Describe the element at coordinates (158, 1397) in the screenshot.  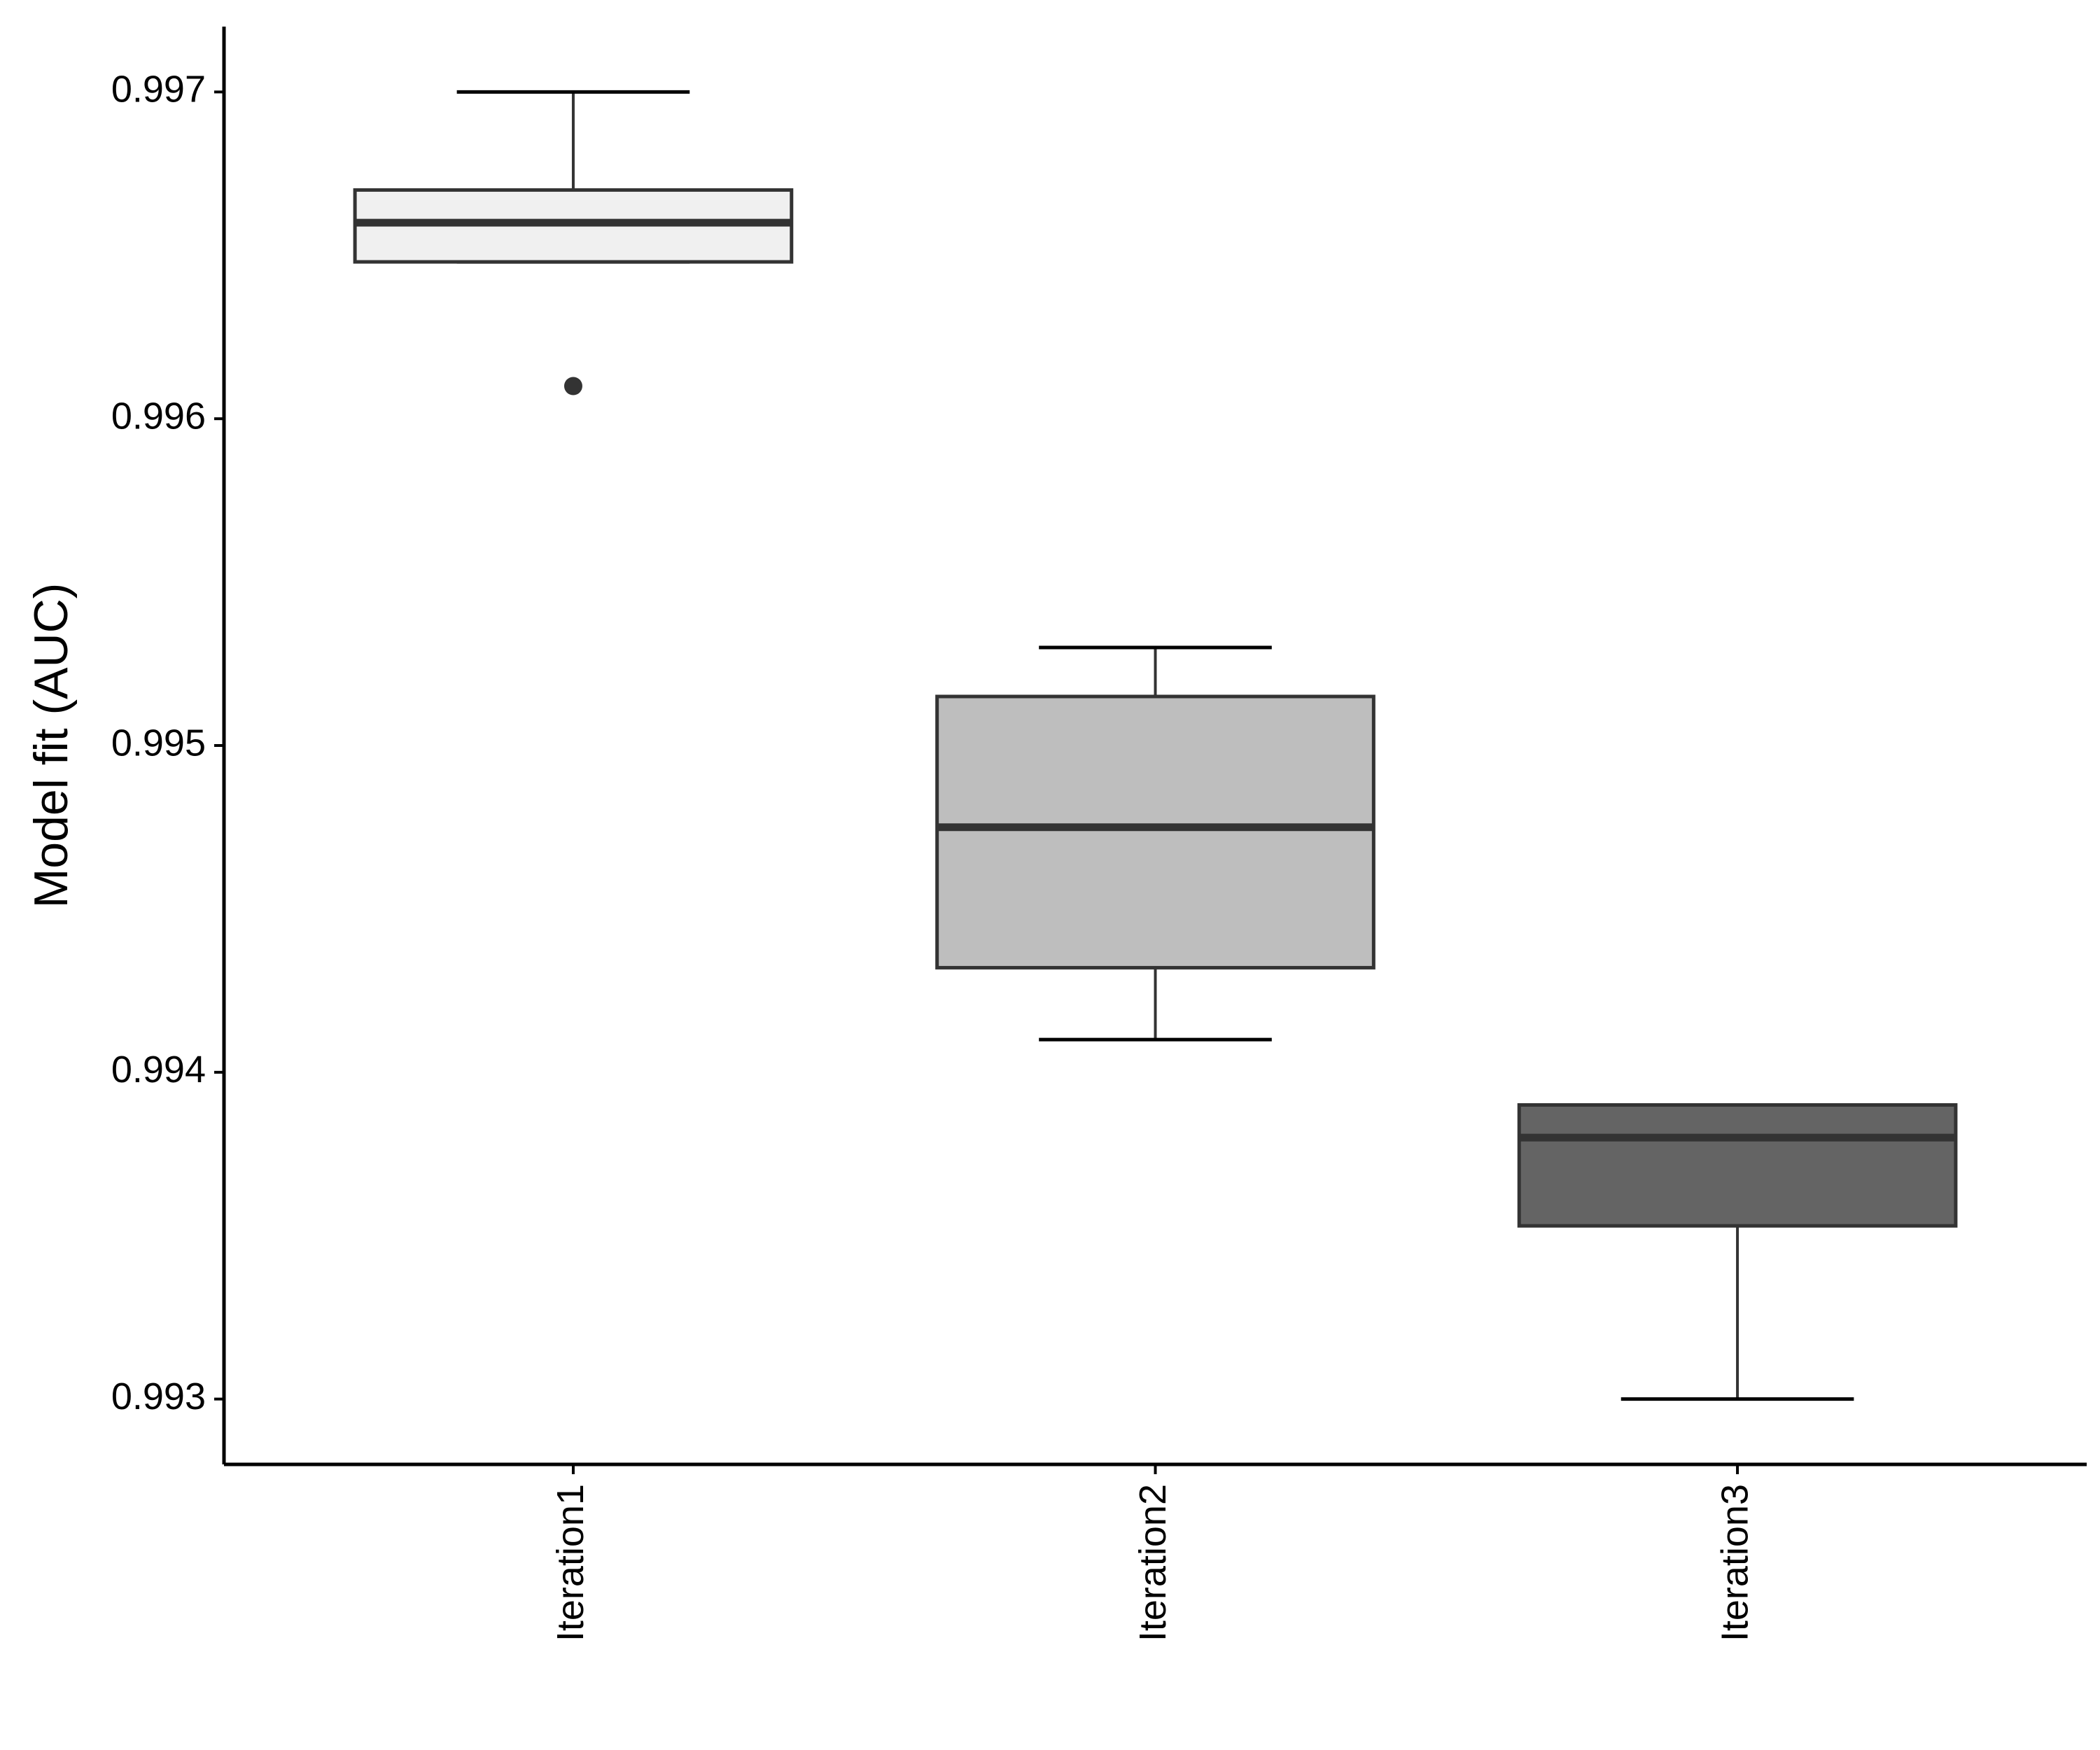
I see `y-tick-label: 0.993` at that location.